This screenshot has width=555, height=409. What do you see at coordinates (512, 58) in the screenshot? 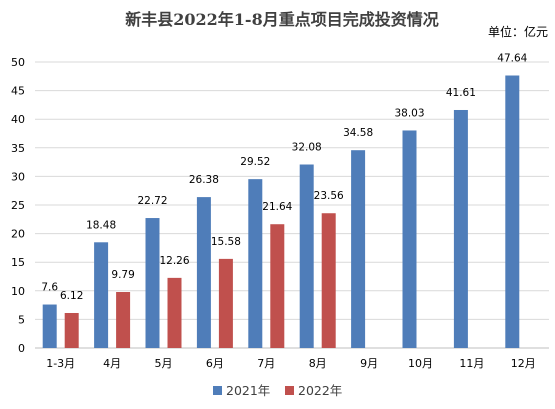
I see `data-label: 47.64` at bounding box center [512, 58].